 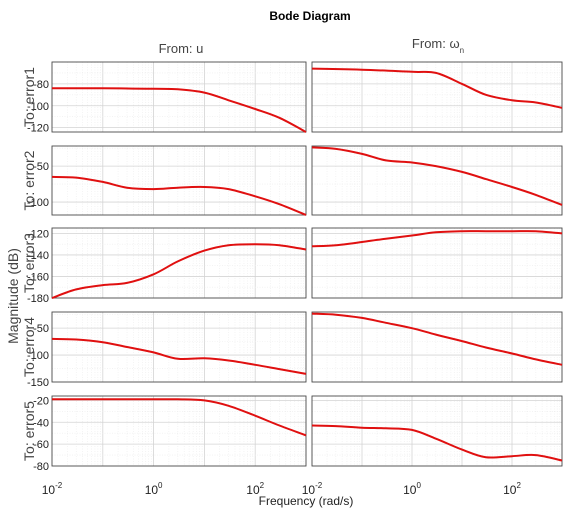 I want to click on y-tick-label: -20, so click(x=41, y=401).